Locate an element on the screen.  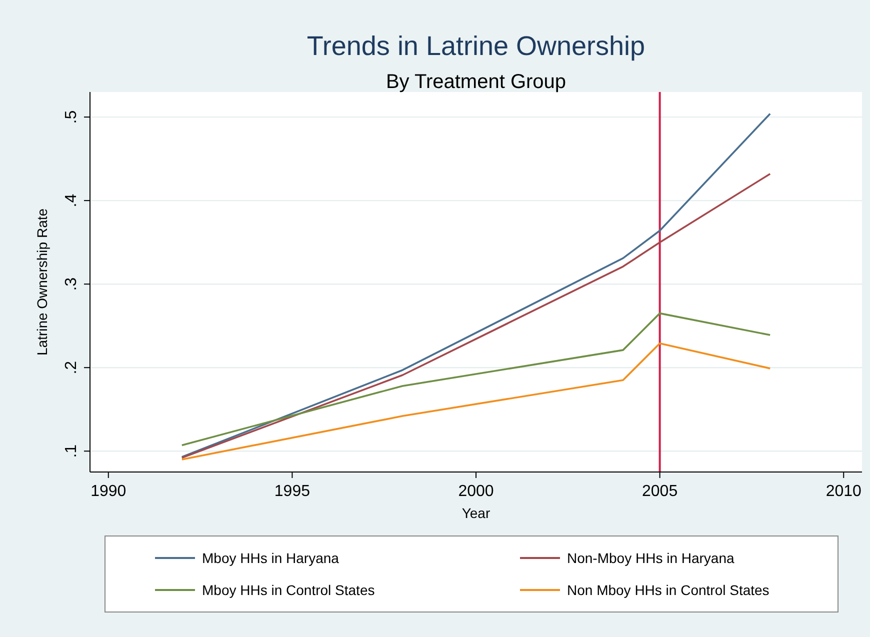
legend-label: Mboy HHs in Control States is located at coordinates (288, 590).